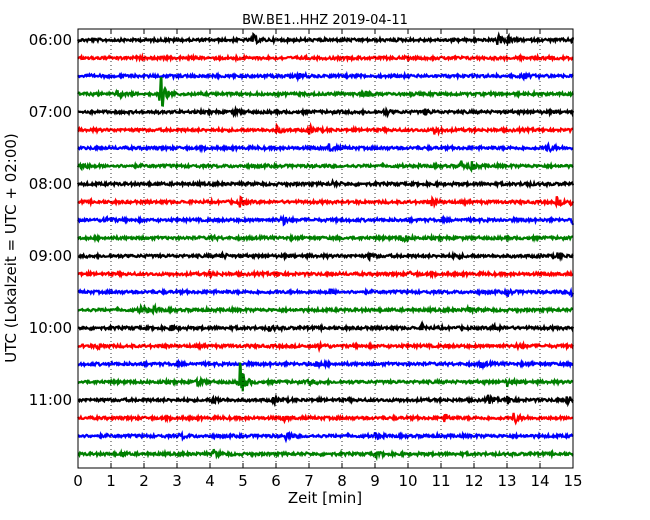 Image resolution: width=650 pixels, height=520 pixels. I want to click on chart-title: BW.BE1..HHZ 2019-04-11, so click(325, 20).